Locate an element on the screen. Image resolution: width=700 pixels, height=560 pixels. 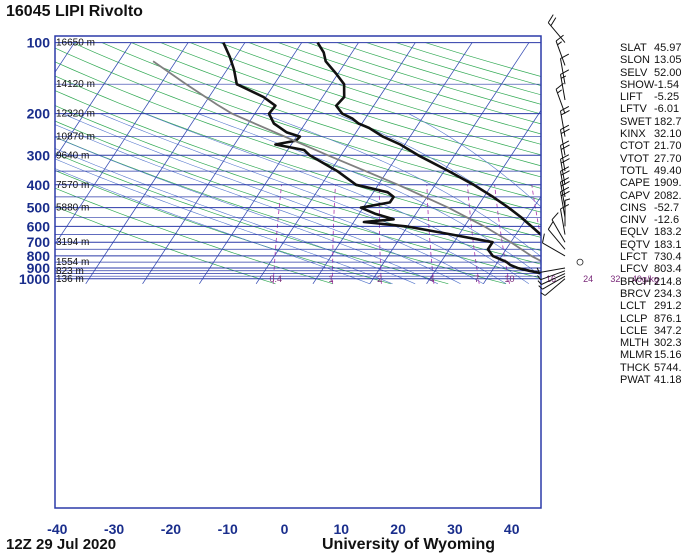
mixing-ratio-label: 10 is located at coordinates (510, 279).